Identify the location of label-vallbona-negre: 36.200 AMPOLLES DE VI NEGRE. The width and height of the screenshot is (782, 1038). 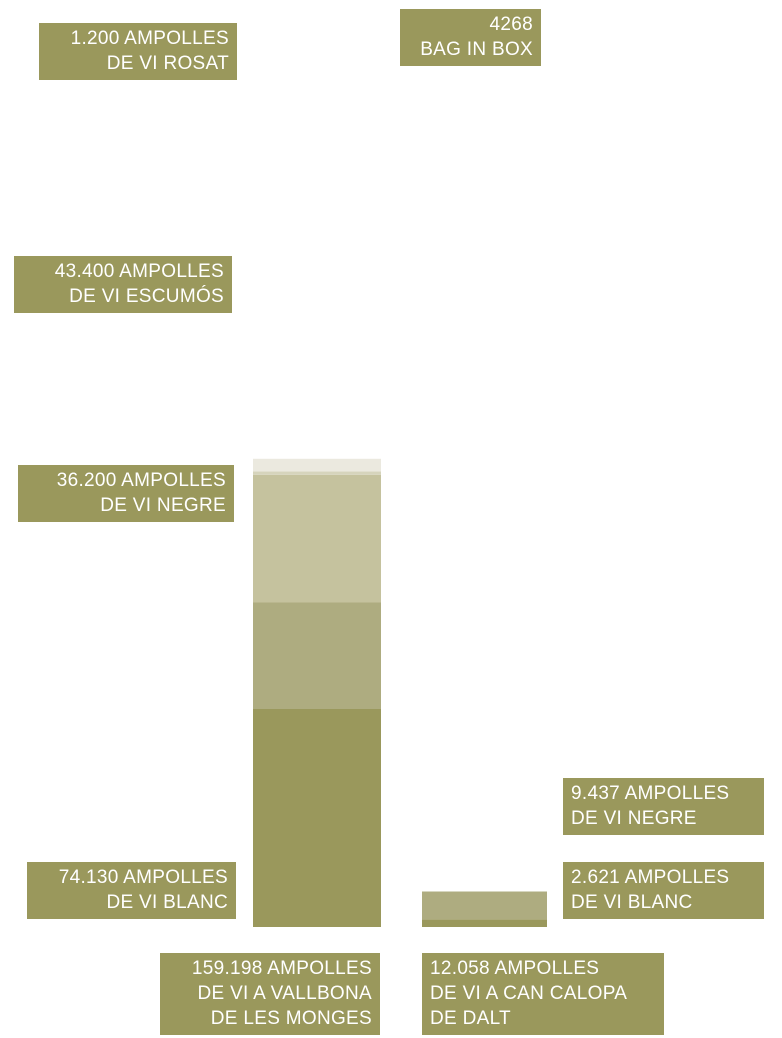
(126, 493).